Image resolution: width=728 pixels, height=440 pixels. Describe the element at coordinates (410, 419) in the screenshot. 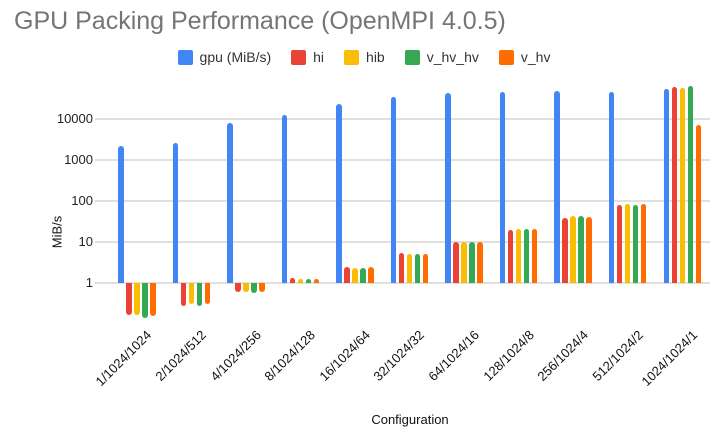

I see `x-axis-title: Configuration` at that location.